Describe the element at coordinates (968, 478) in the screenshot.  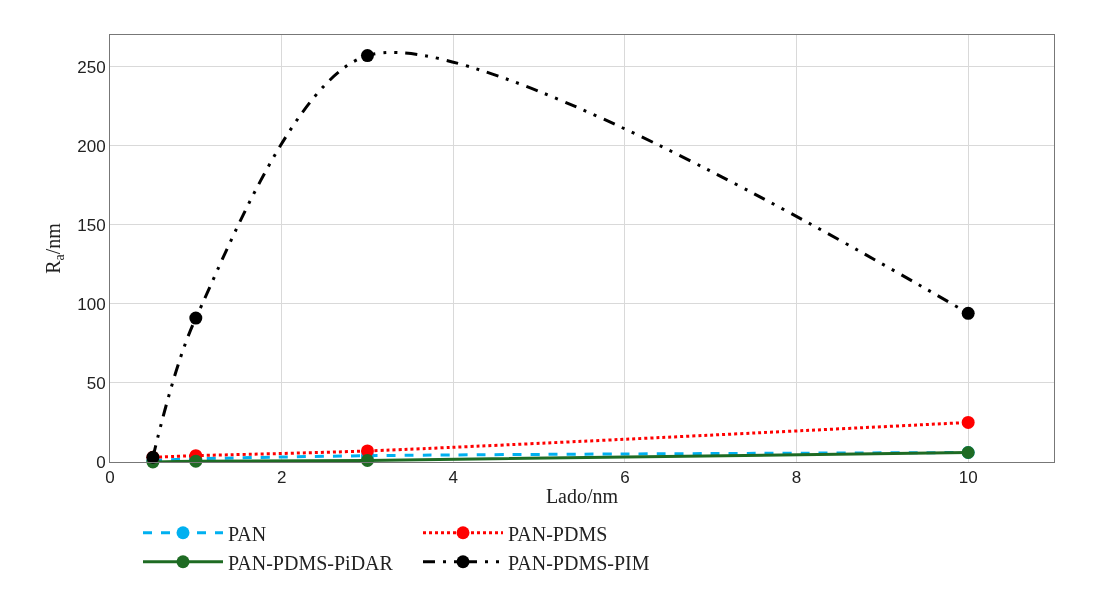
I see `x-tick-label: 10` at that location.